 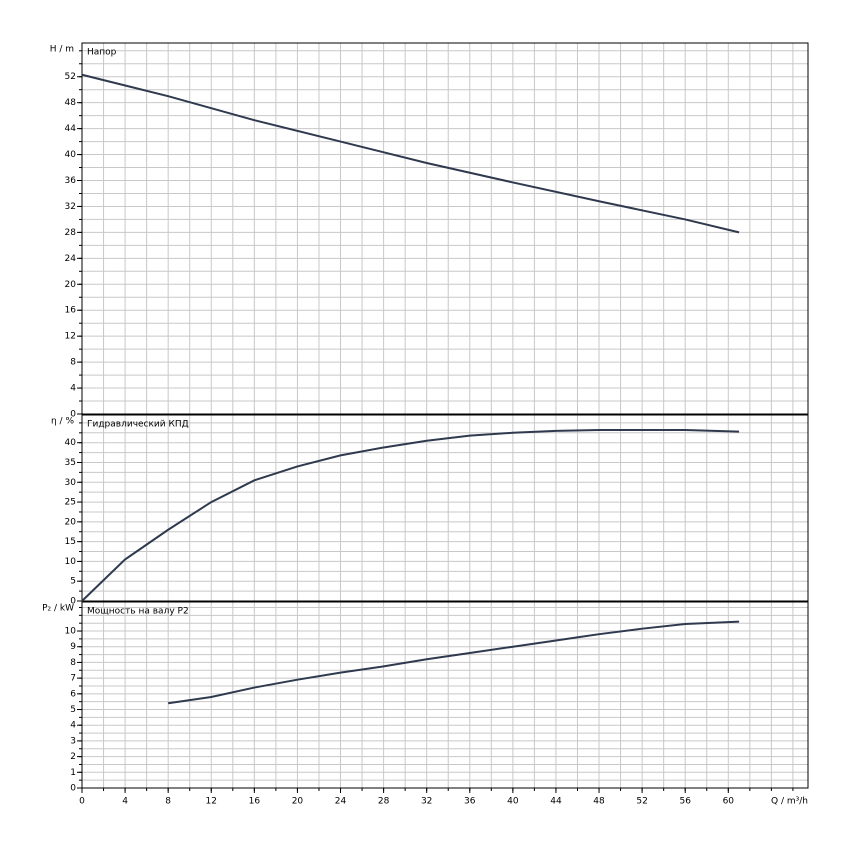 What do you see at coordinates (125, 802) in the screenshot?
I see `x-tick-label: 4` at bounding box center [125, 802].